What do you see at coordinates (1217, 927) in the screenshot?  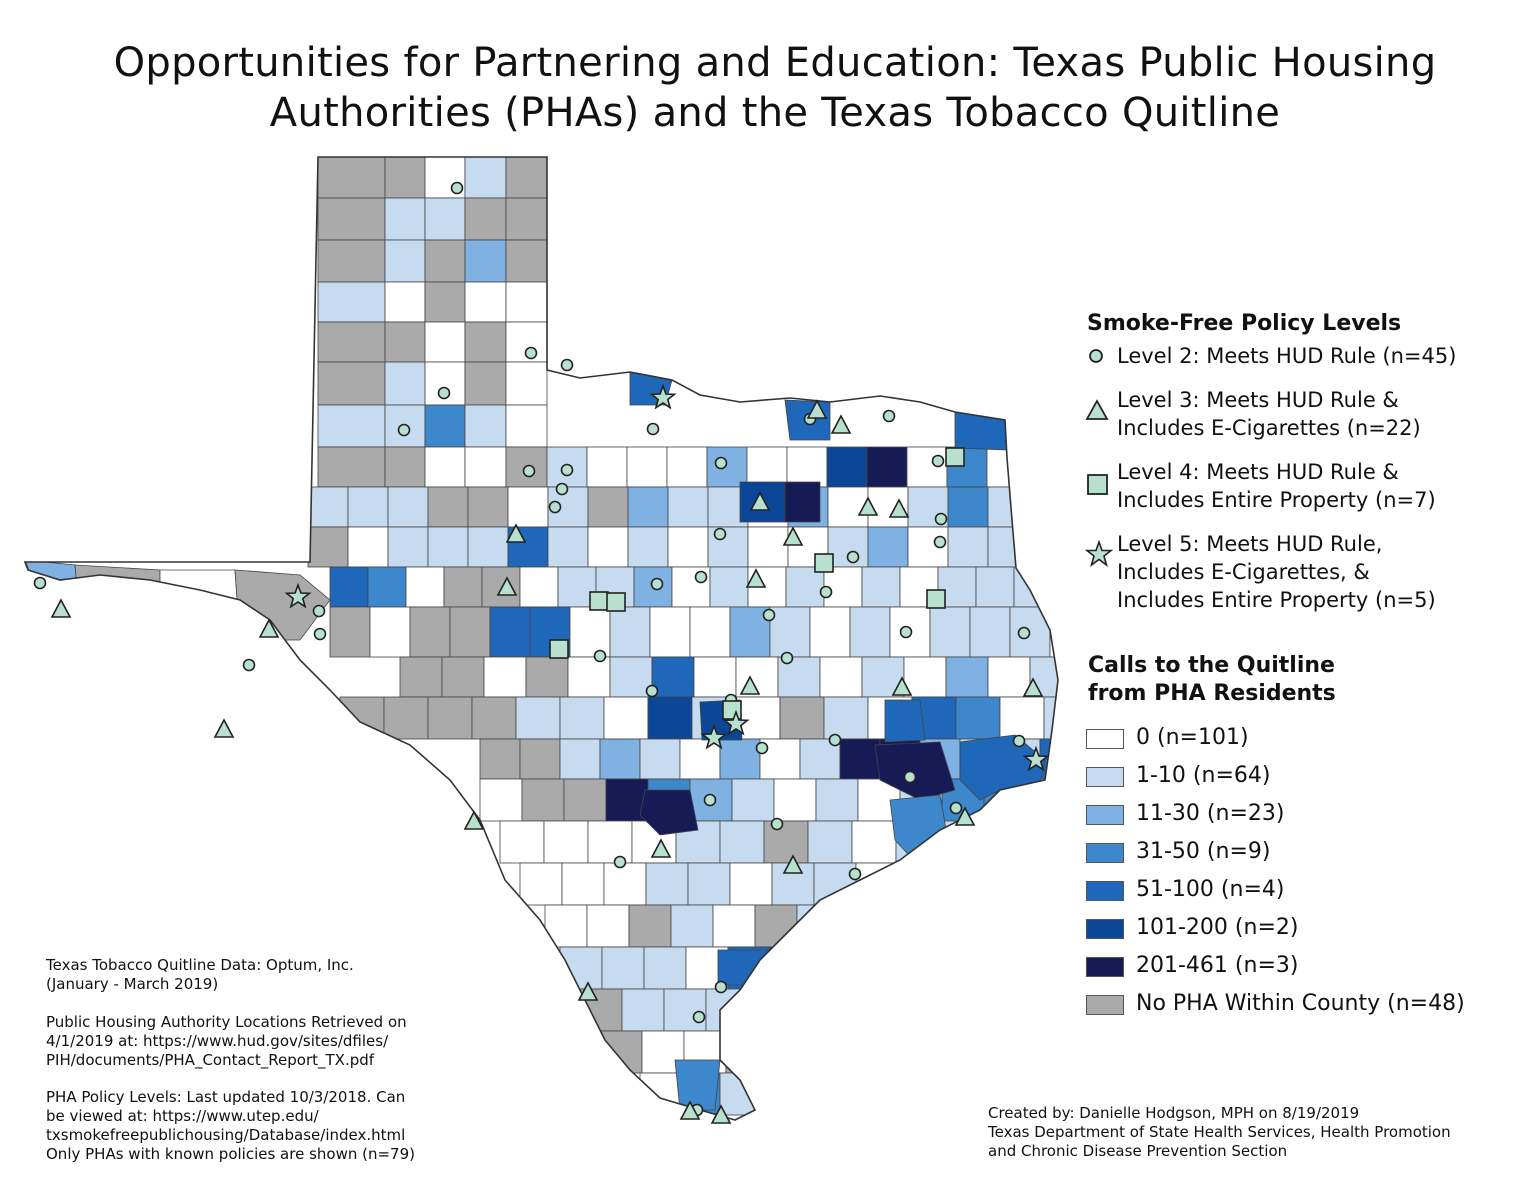 I see `legend-swatch-label: 101-200 (n=2)` at bounding box center [1217, 927].